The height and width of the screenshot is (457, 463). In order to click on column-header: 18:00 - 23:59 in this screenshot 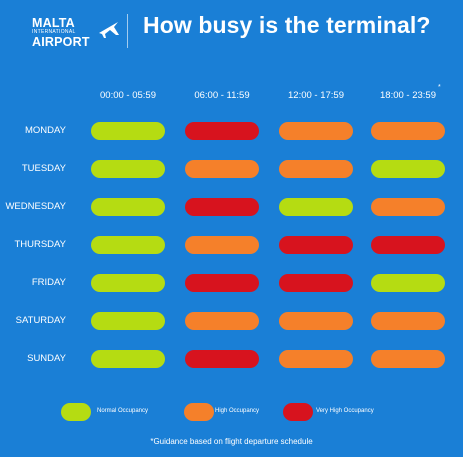, I will do `click(408, 95)`.